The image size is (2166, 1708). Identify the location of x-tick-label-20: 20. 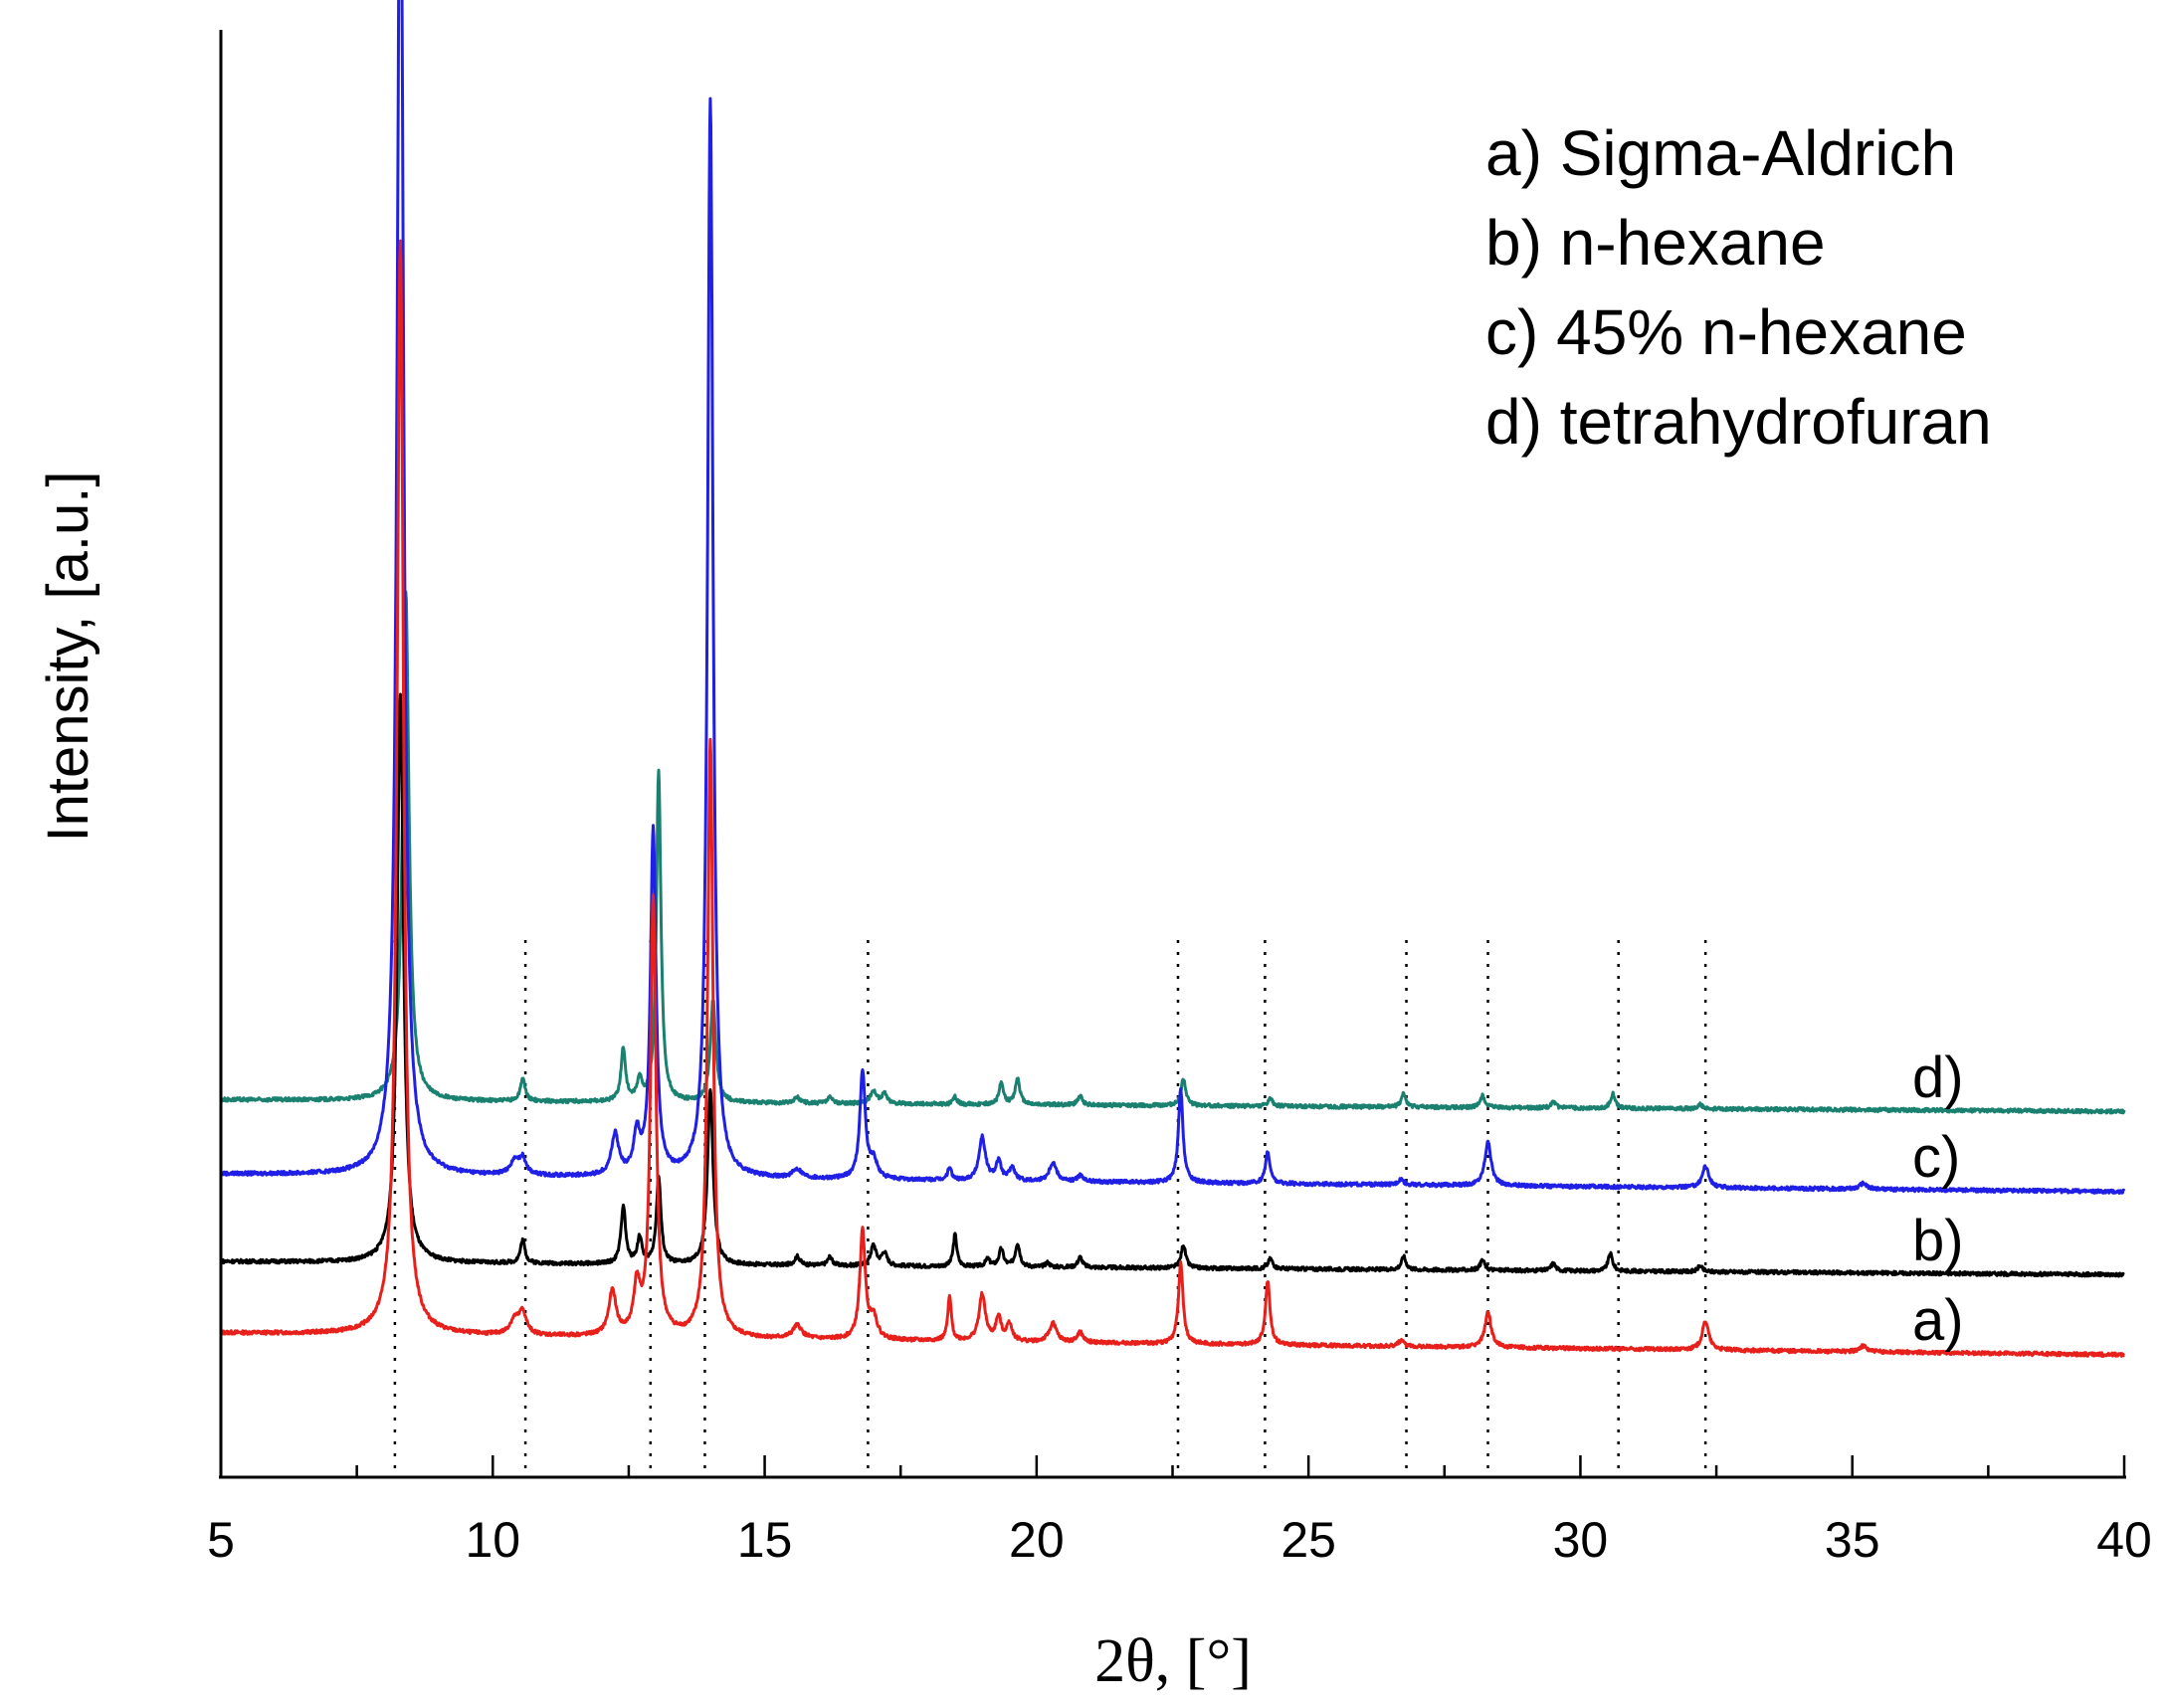
(1037, 1540).